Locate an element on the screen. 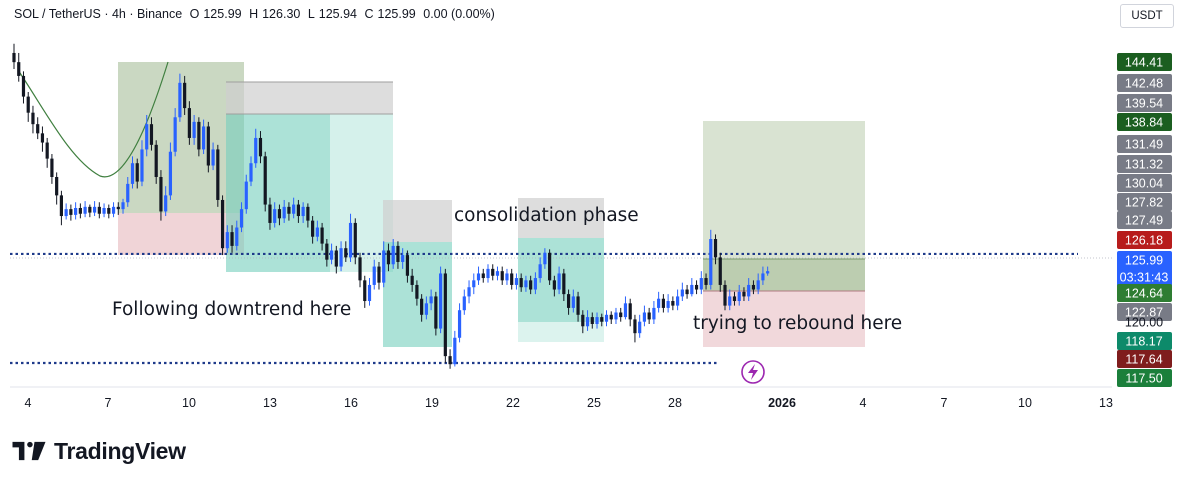 Image resolution: width=1200 pixels, height=484 pixels. price-label: 131.32 is located at coordinates (1144, 165).